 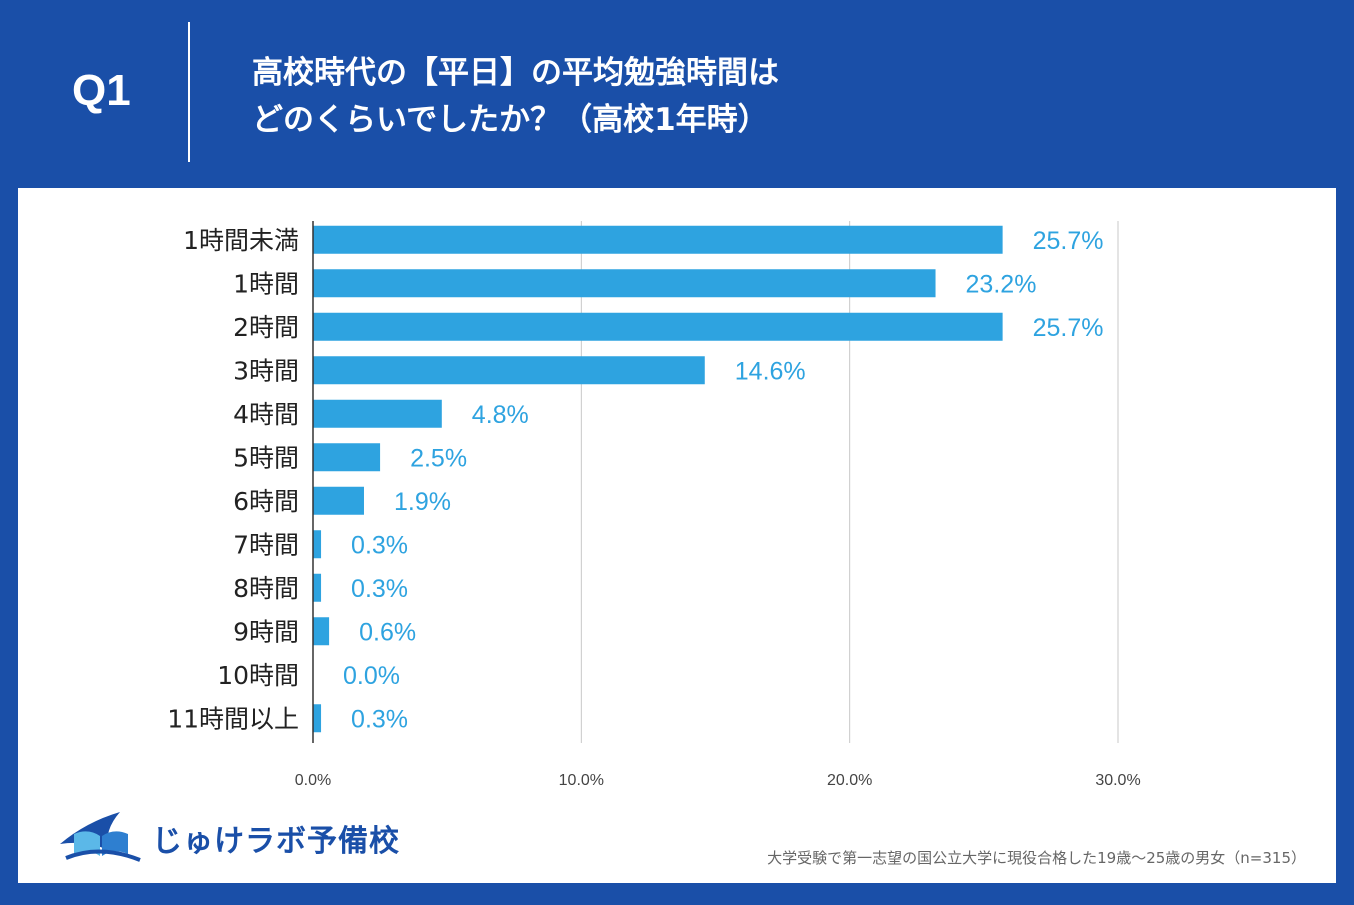 I want to click on category-label: 2時間, so click(x=266, y=327).